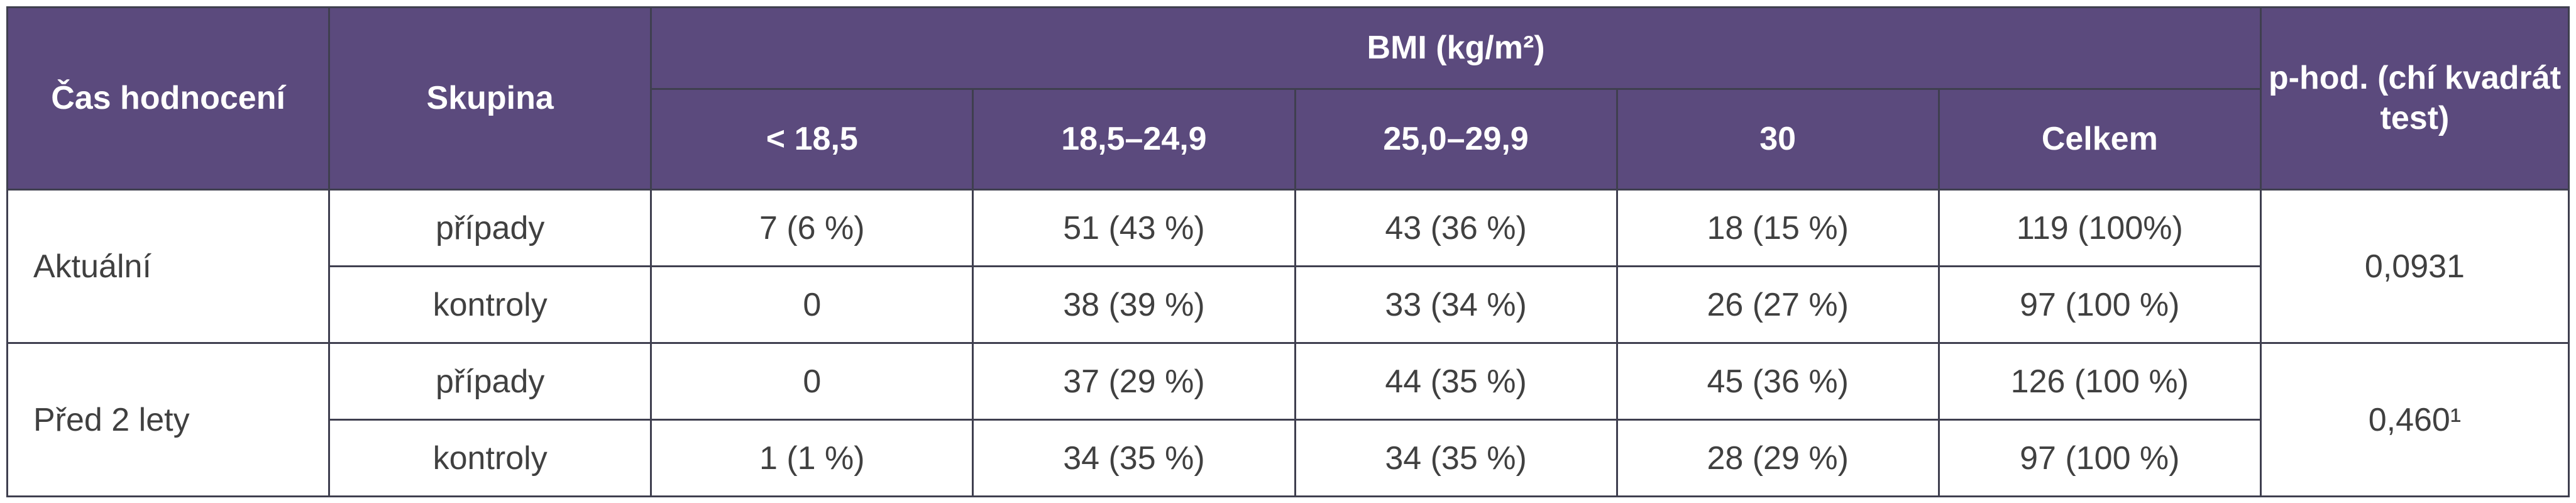 The height and width of the screenshot is (503, 2576). What do you see at coordinates (2415, 99) in the screenshot?
I see `header-p-value: p-hod. (chí kvadrát test)` at bounding box center [2415, 99].